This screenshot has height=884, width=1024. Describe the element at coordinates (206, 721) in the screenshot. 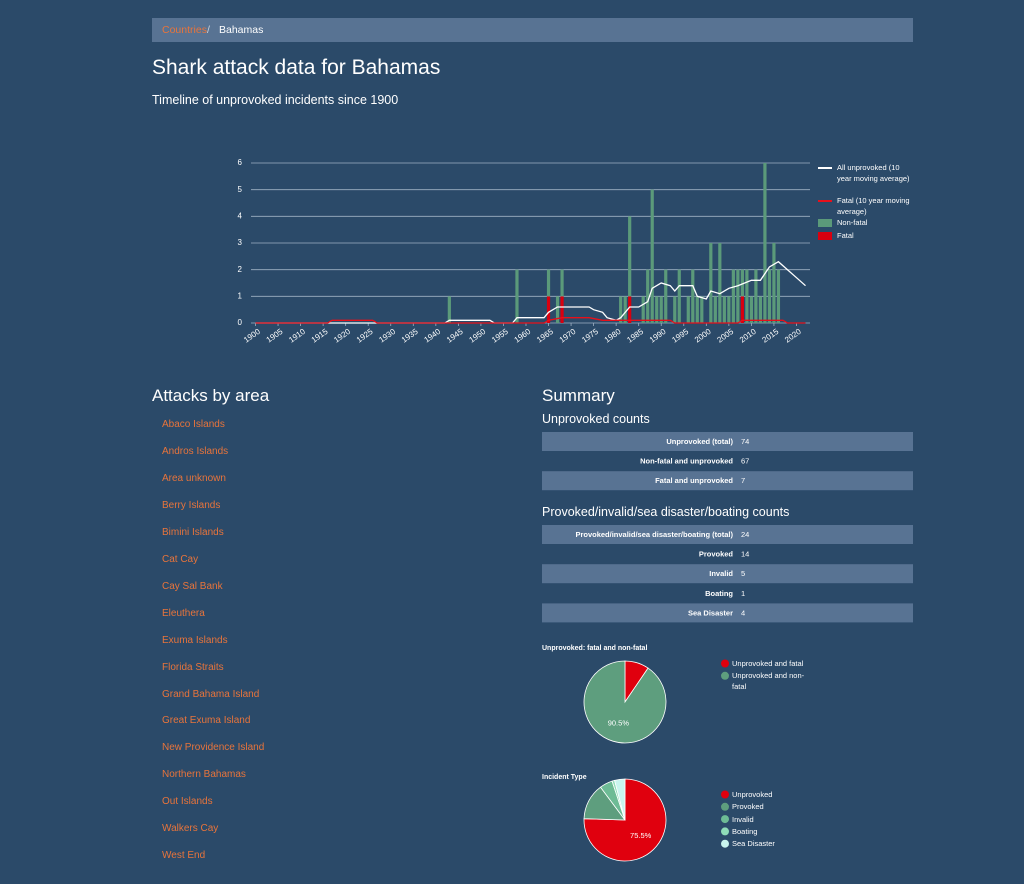

I see `area-link: Great Exuma Island` at that location.